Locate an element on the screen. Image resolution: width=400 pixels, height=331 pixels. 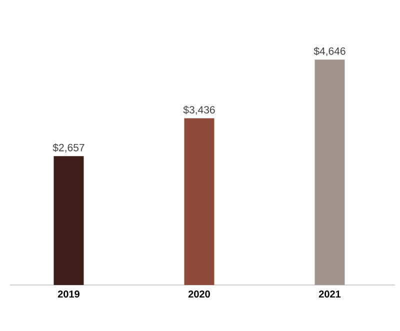
x-tick-label: 2019 is located at coordinates (69, 294).